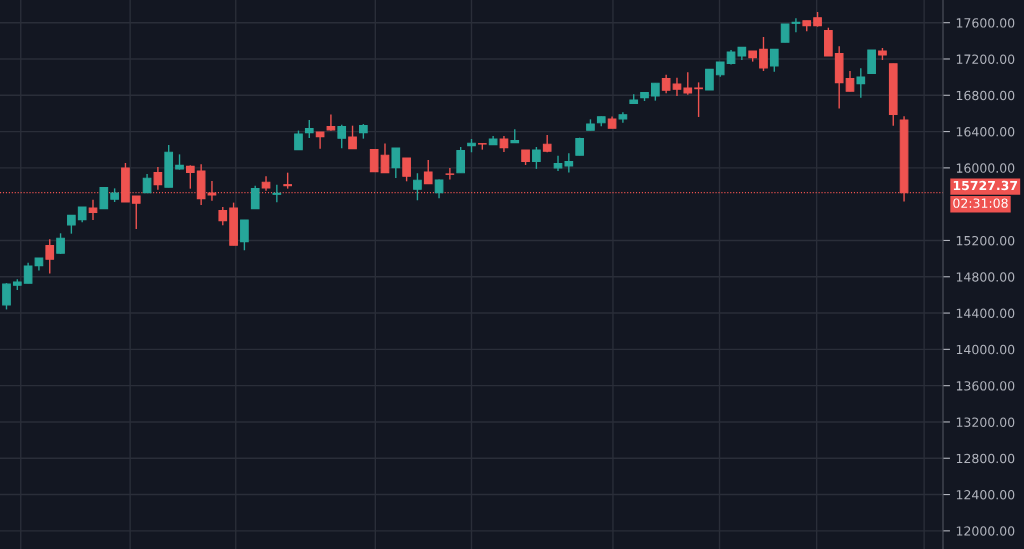  Describe the element at coordinates (985, 313) in the screenshot. I see `y-tick-label: 14400.00` at that location.